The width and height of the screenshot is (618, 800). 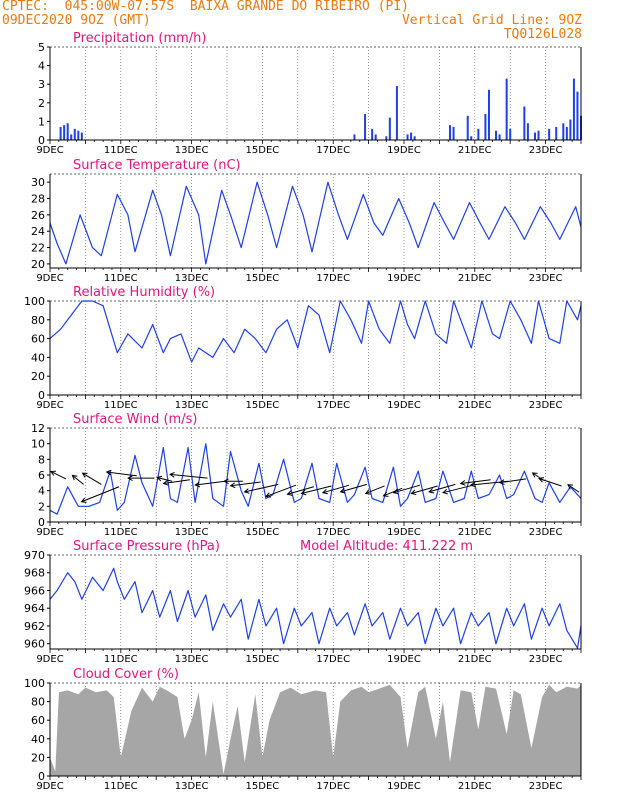 I want to click on y-tick-label: 30, so click(x=38, y=182).